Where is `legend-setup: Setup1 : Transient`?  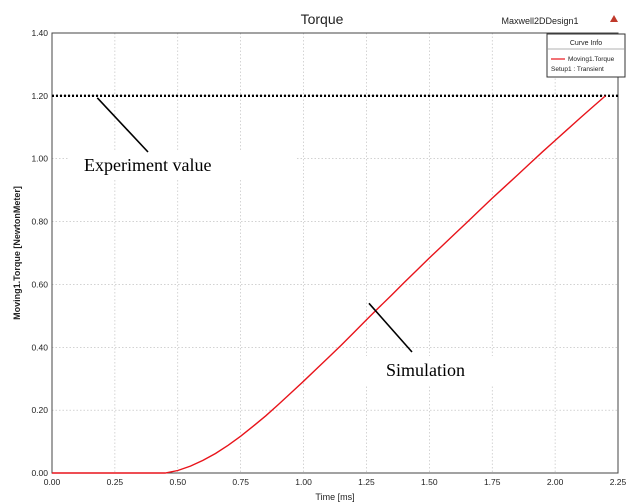 legend-setup: Setup1 : Transient is located at coordinates (577, 69).